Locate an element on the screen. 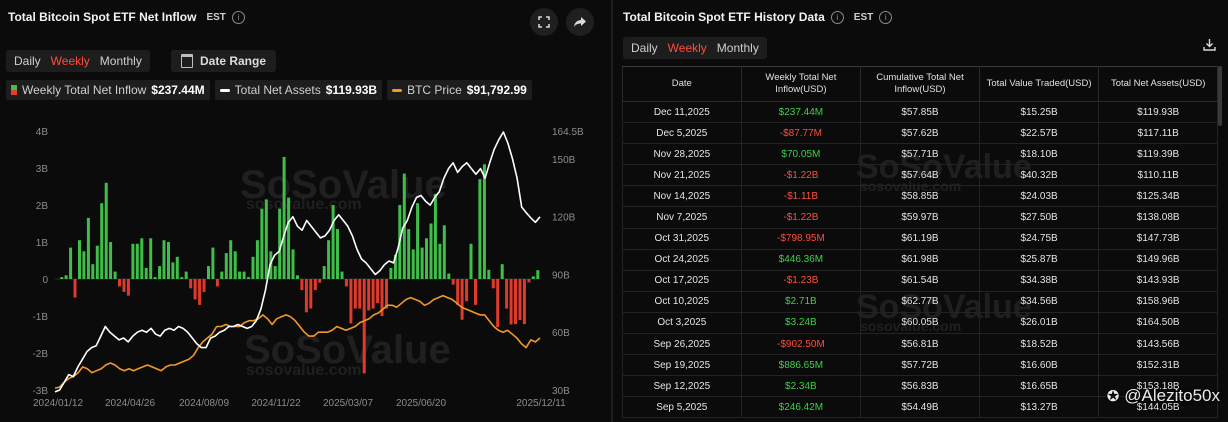  download-button is located at coordinates (1209, 46).